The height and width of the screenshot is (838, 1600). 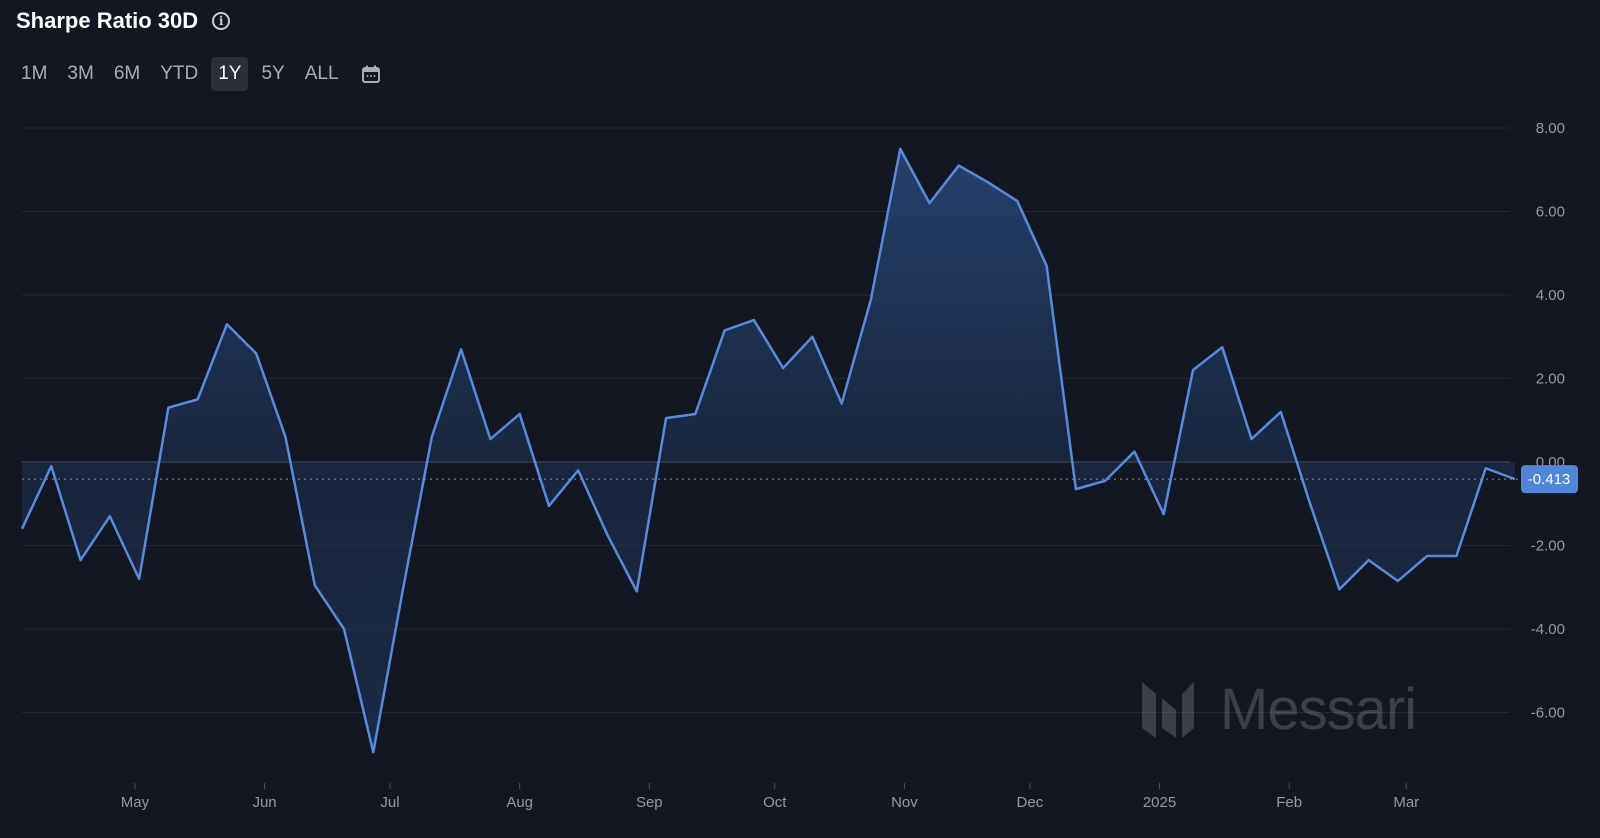 I want to click on range-1y-button: 1Y, so click(x=230, y=74).